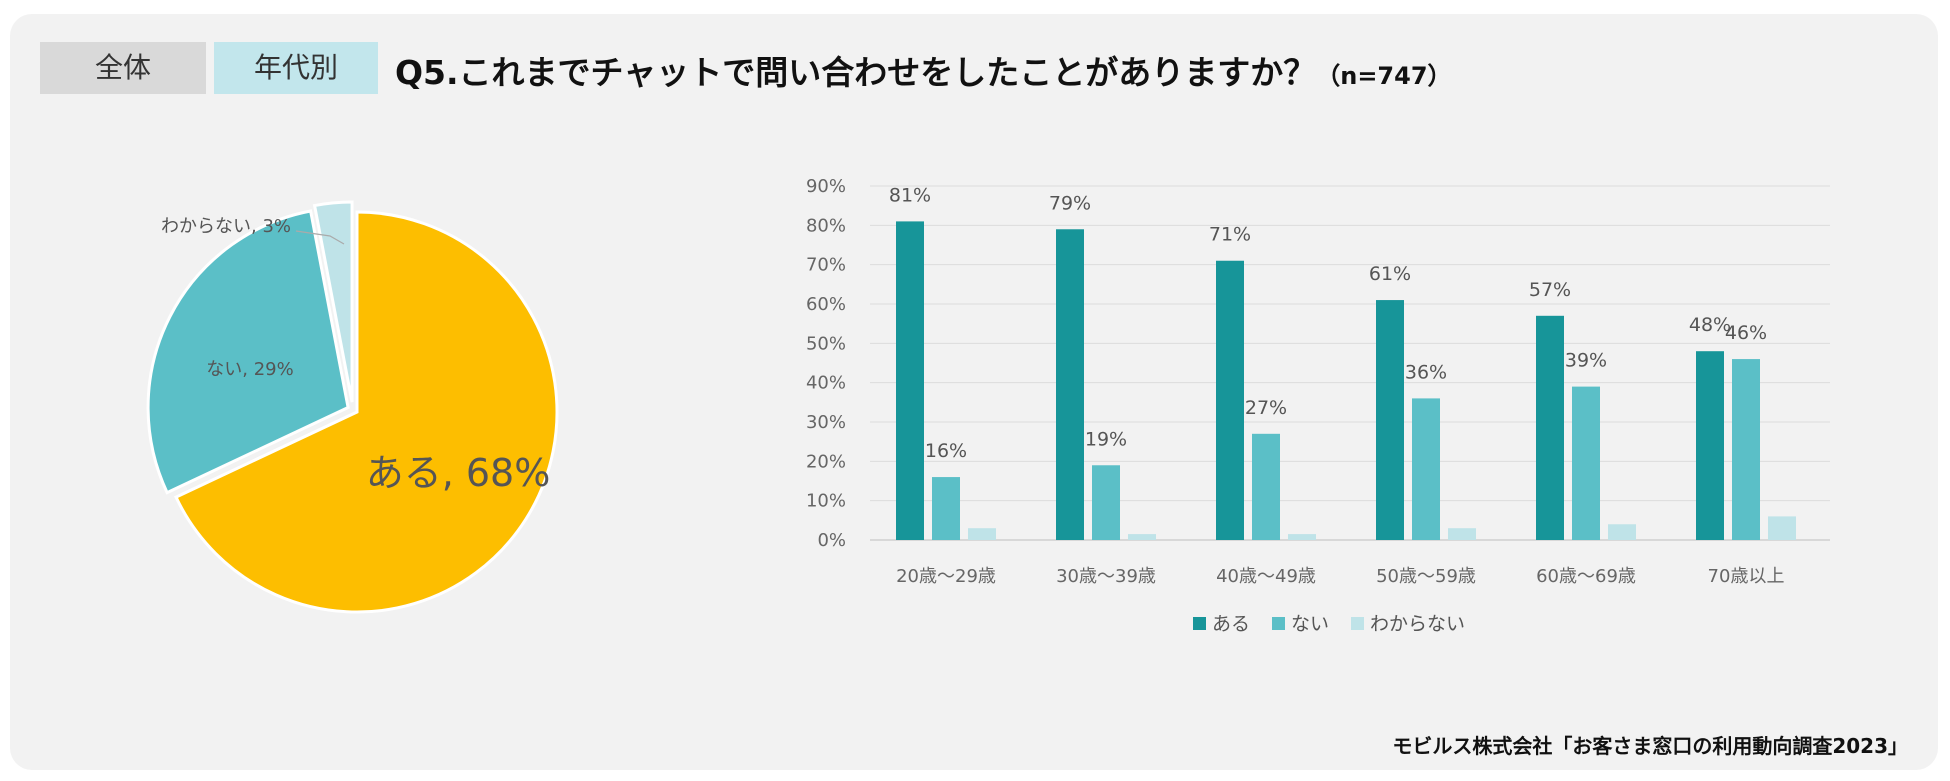  What do you see at coordinates (366, 412) in the screenshot?
I see `pie-slice-aru` at bounding box center [366, 412].